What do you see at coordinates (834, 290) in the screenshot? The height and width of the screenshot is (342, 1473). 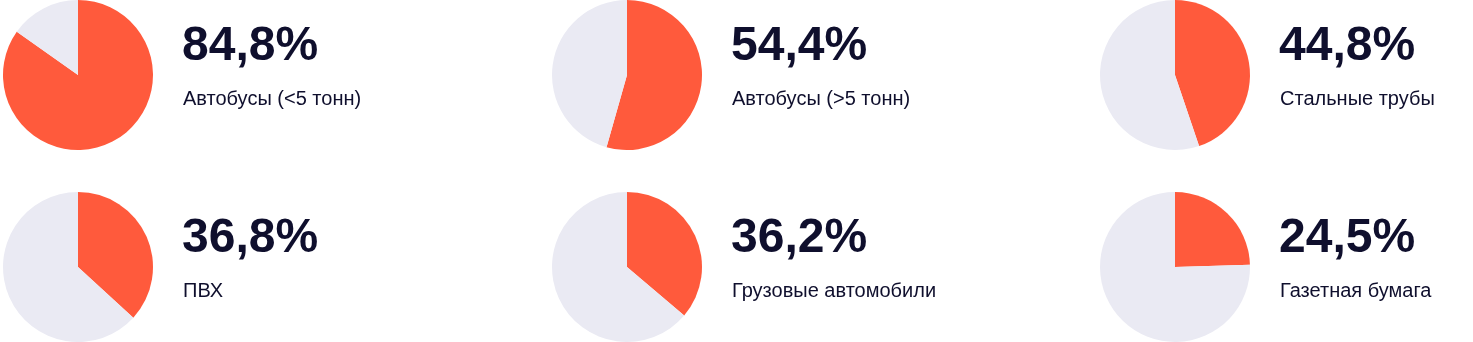 I see `slice-label: Грузовые автомобили` at bounding box center [834, 290].